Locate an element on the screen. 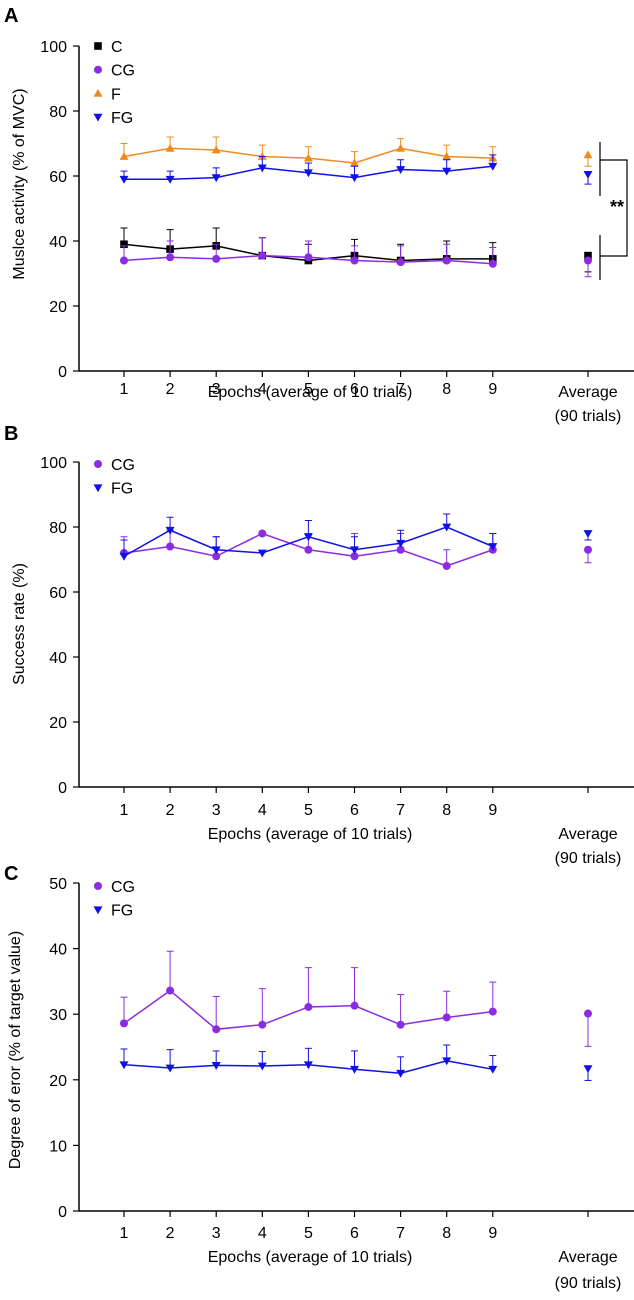 The width and height of the screenshot is (634, 1300). panel-a-average-point-fg is located at coordinates (588, 175).